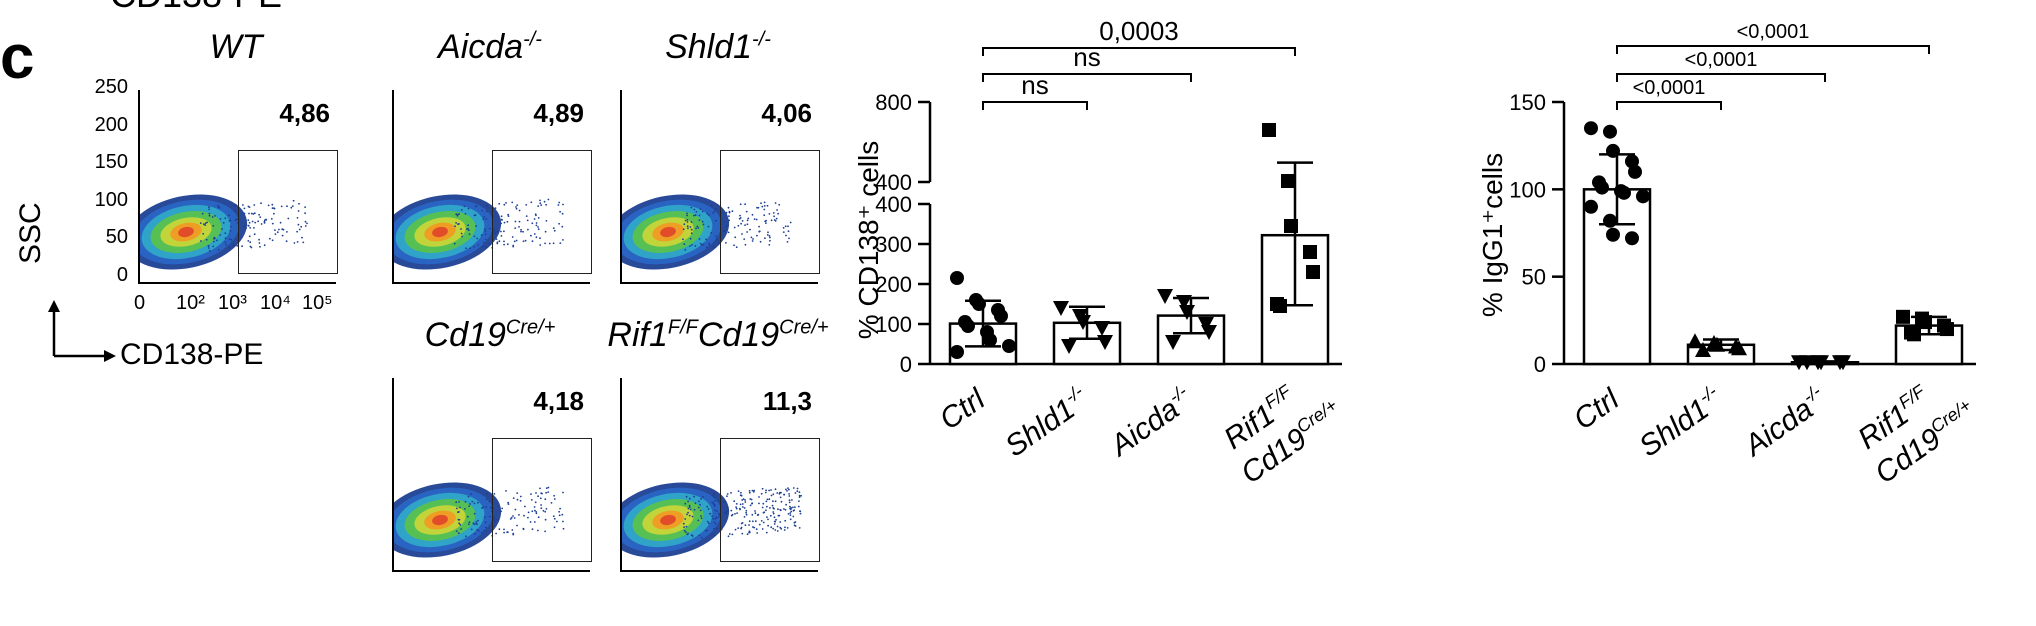 Image resolution: width=2036 pixels, height=626 pixels. What do you see at coordinates (122, 274) in the screenshot?
I see `ssc-tick-label: 0` at bounding box center [122, 274].